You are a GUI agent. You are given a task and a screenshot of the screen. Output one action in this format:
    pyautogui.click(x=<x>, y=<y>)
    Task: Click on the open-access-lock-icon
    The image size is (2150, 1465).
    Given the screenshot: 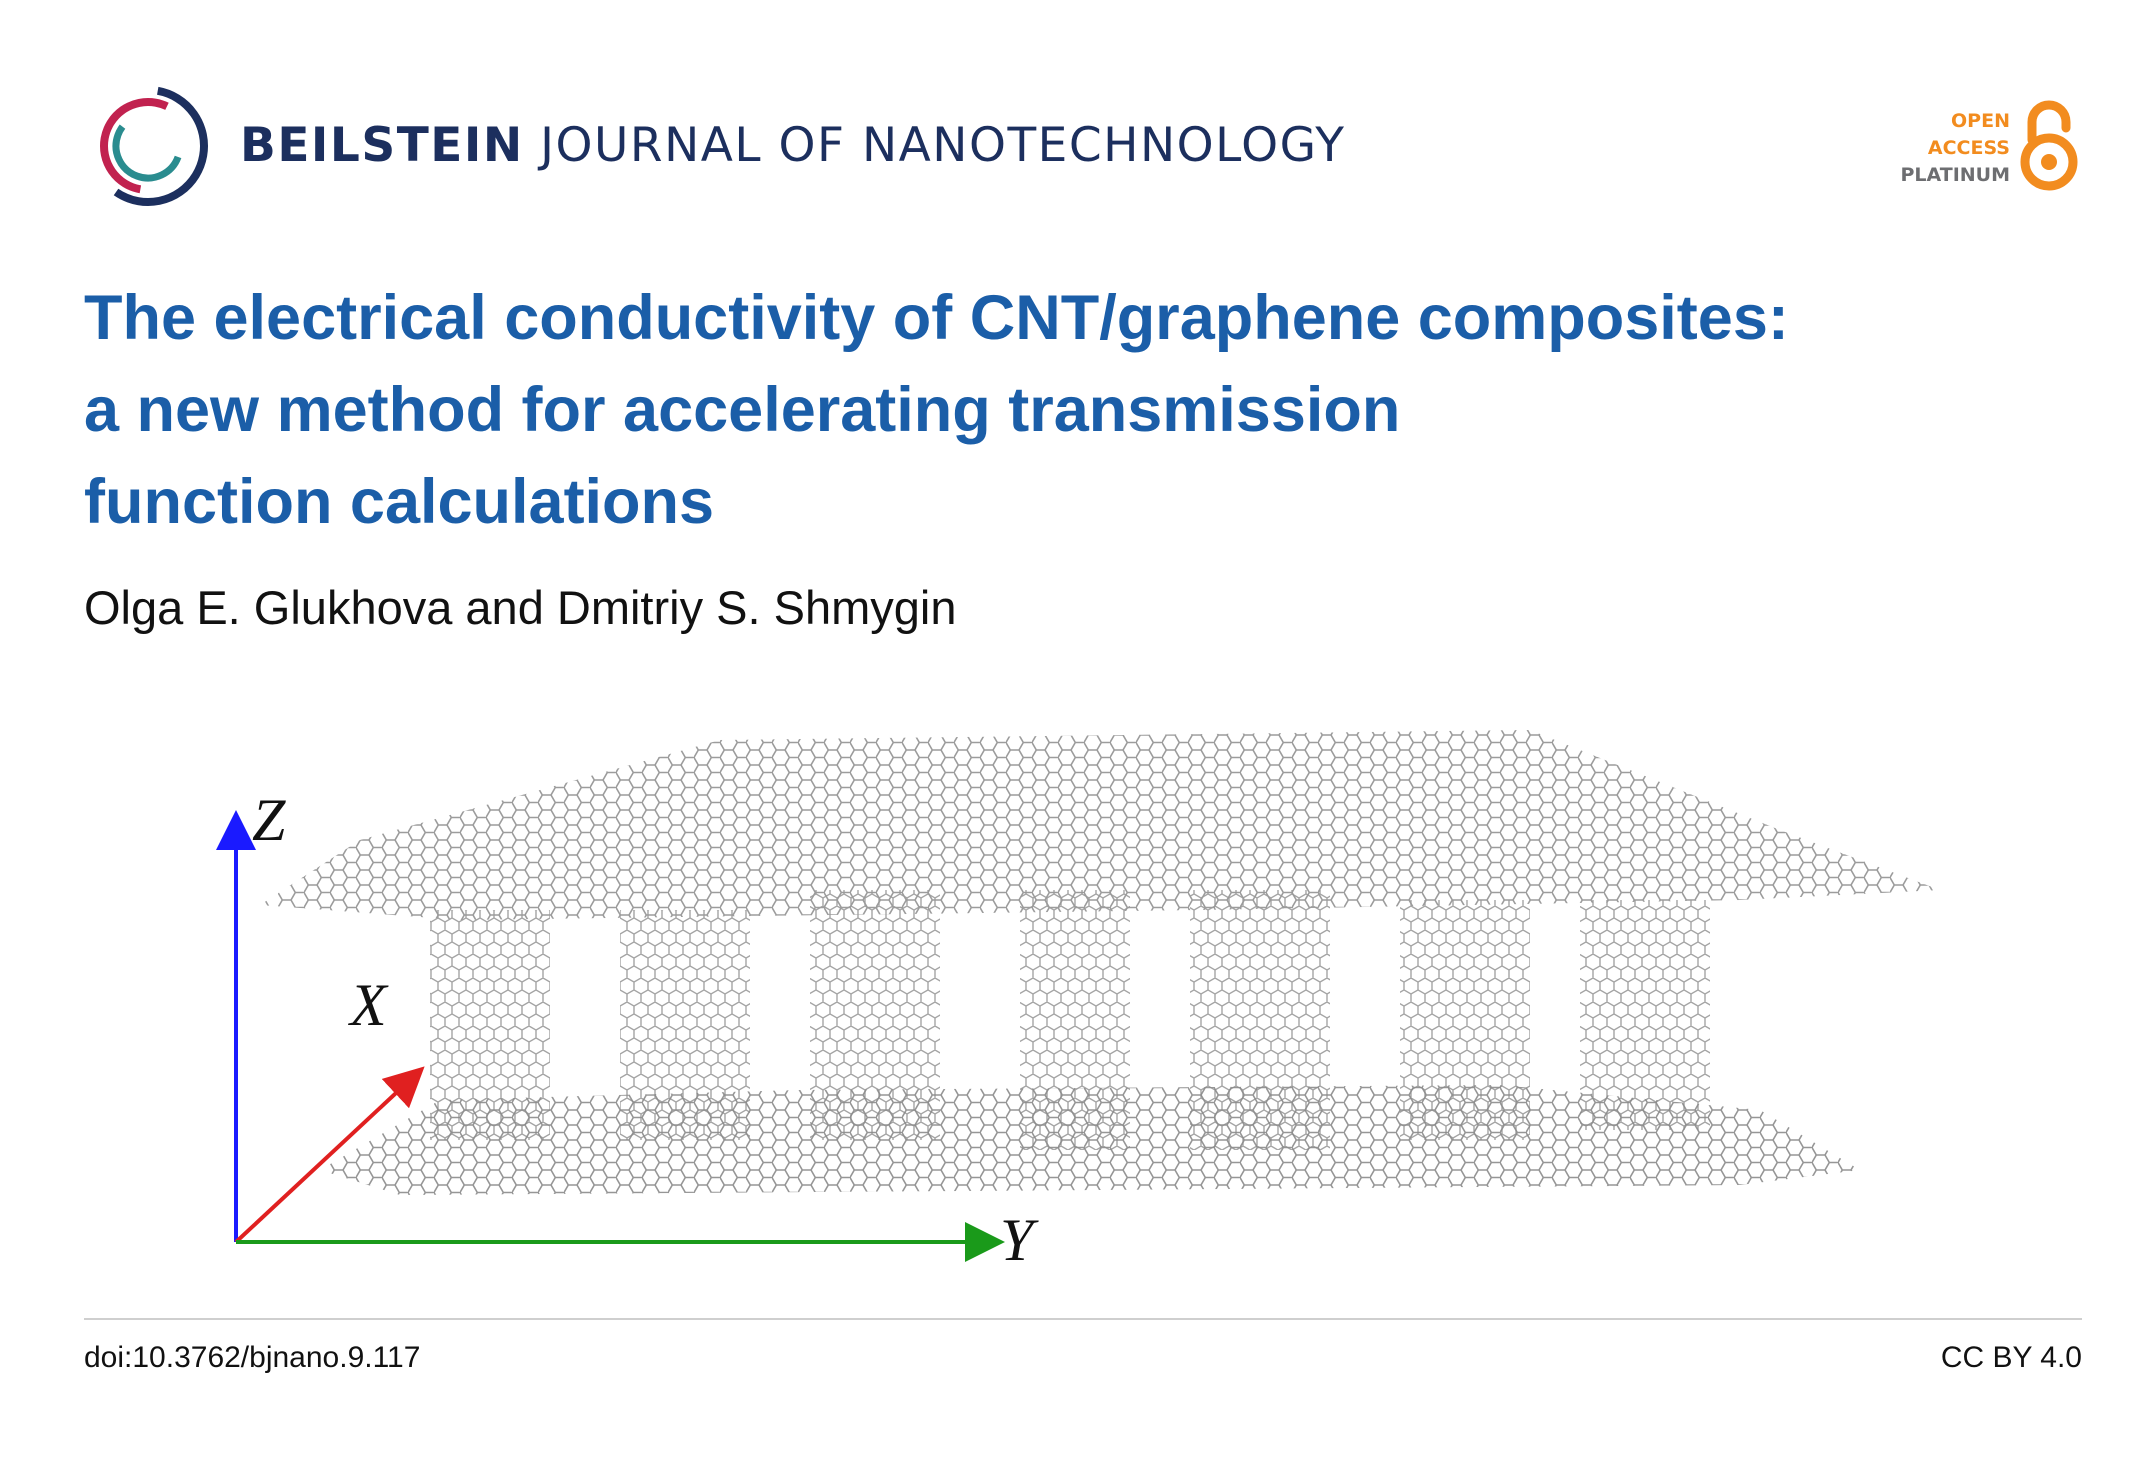 What is the action you would take?
    pyautogui.click(x=2049, y=145)
    